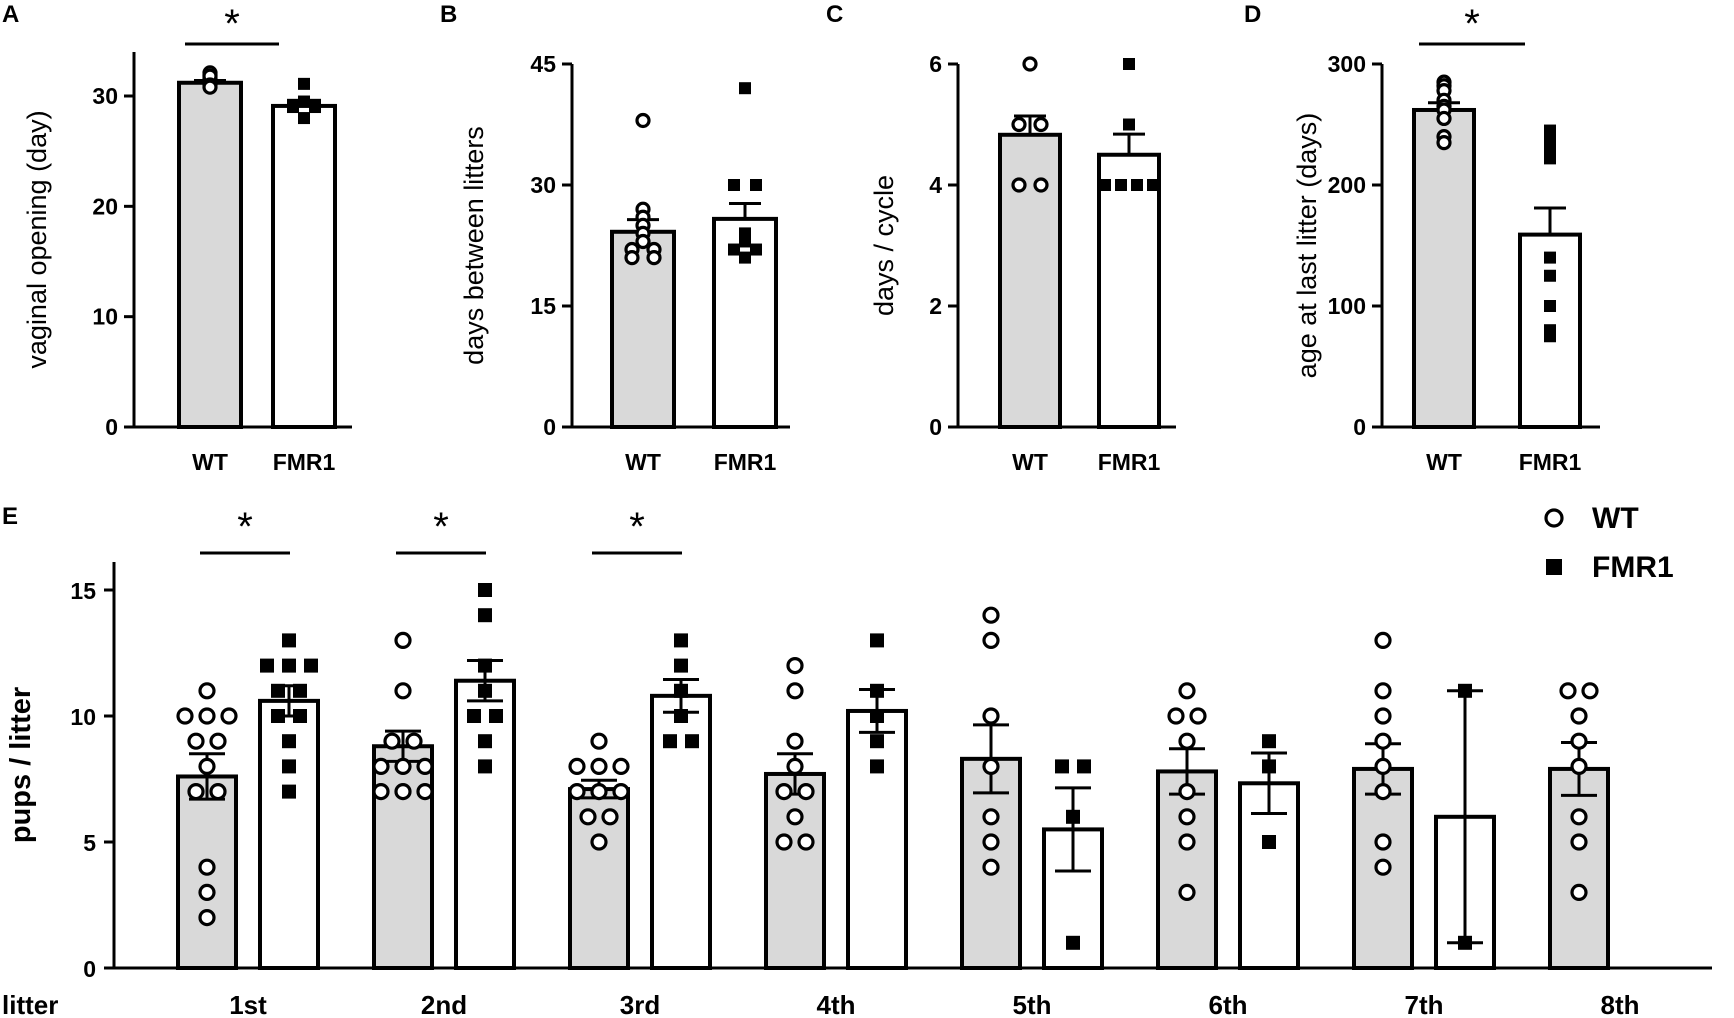 This screenshot has height=1018, width=1734. Describe the element at coordinates (89, 843) in the screenshot. I see `y-tick-label: 5` at that location.